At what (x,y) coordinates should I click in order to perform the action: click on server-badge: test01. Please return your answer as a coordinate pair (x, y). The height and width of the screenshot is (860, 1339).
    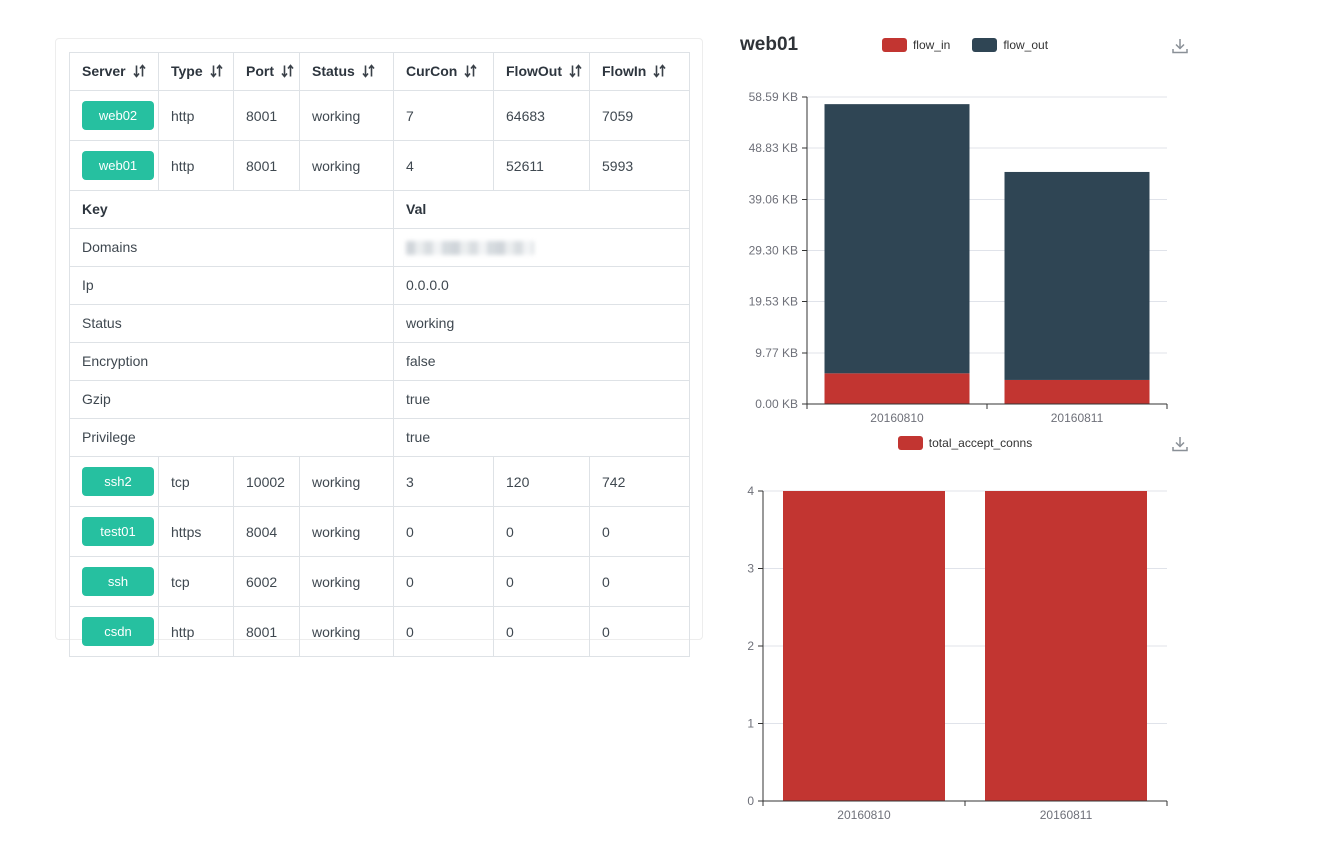
    Looking at the image, I should click on (118, 531).